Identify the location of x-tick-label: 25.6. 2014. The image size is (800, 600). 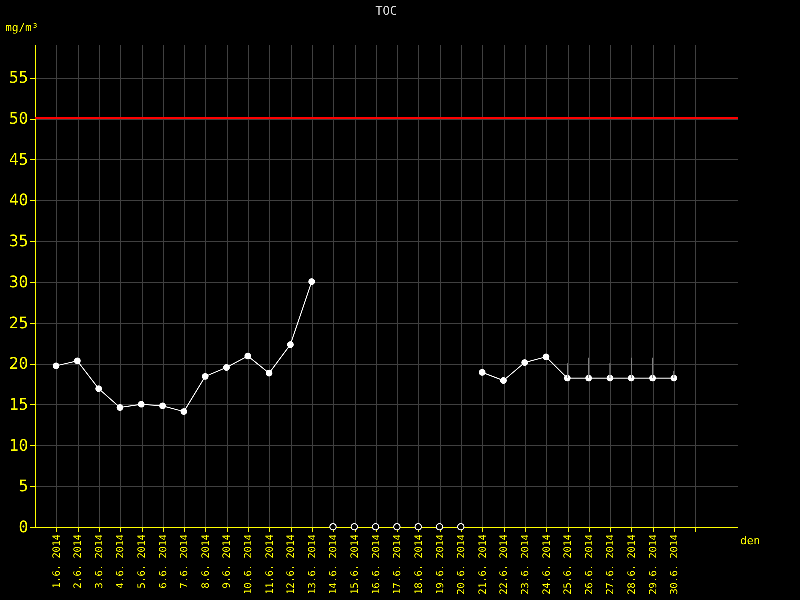
(568, 564).